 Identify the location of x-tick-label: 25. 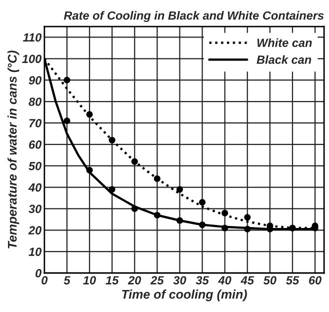
(157, 280).